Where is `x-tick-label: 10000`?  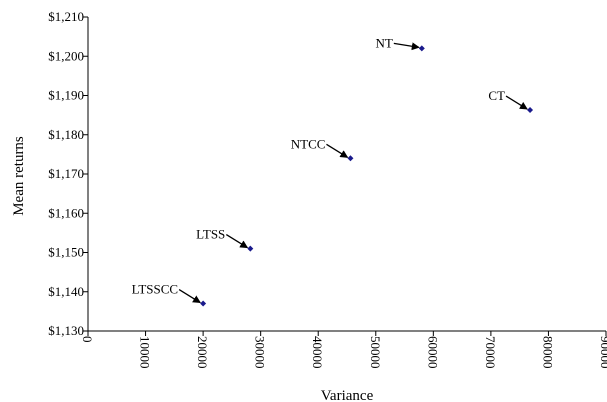 x-tick-label: 10000 is located at coordinates (145, 352).